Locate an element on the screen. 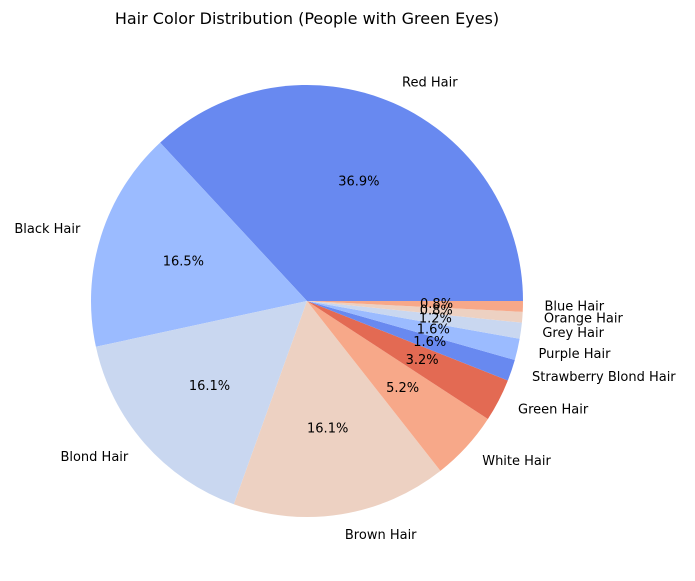  pie-label-black-hair: Black Hair is located at coordinates (47, 229).